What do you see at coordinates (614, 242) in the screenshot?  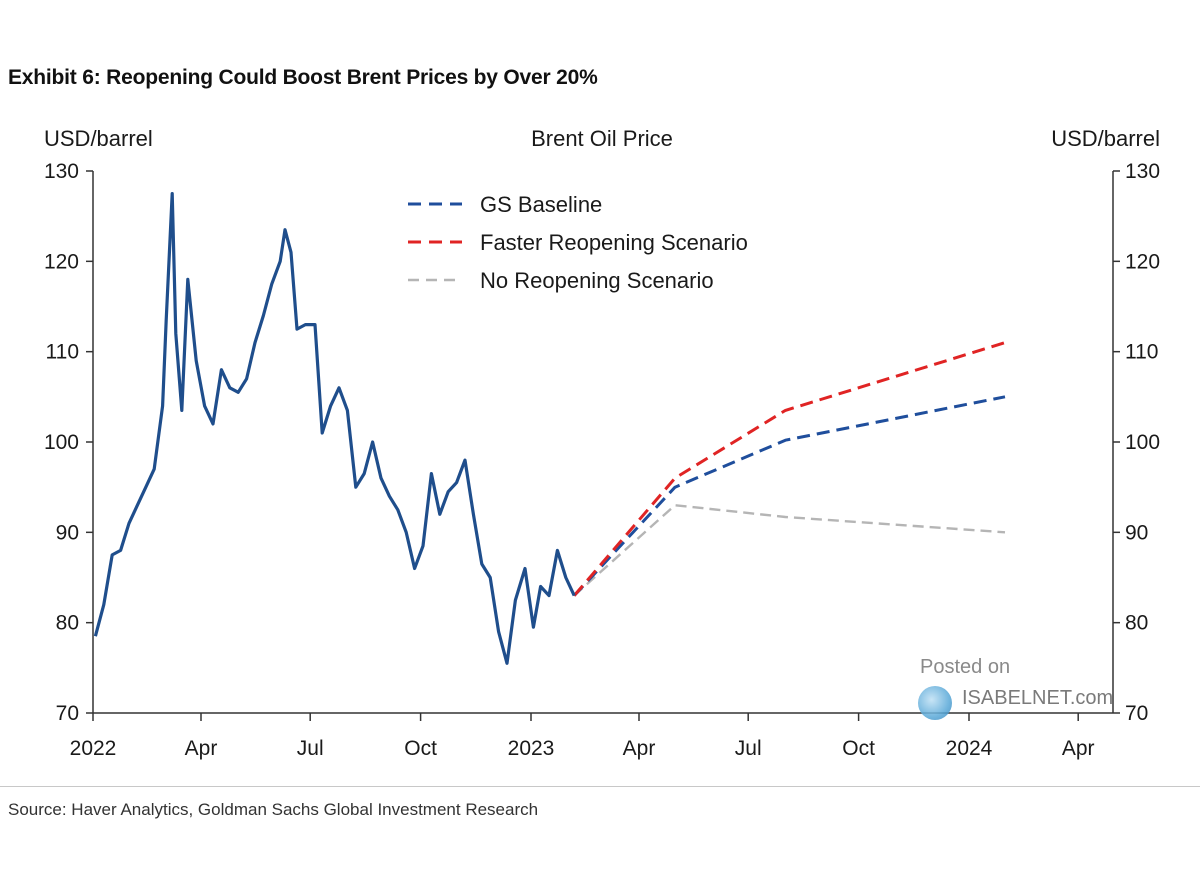 I see `legend-label-faster: Faster Reopening Scenario` at bounding box center [614, 242].